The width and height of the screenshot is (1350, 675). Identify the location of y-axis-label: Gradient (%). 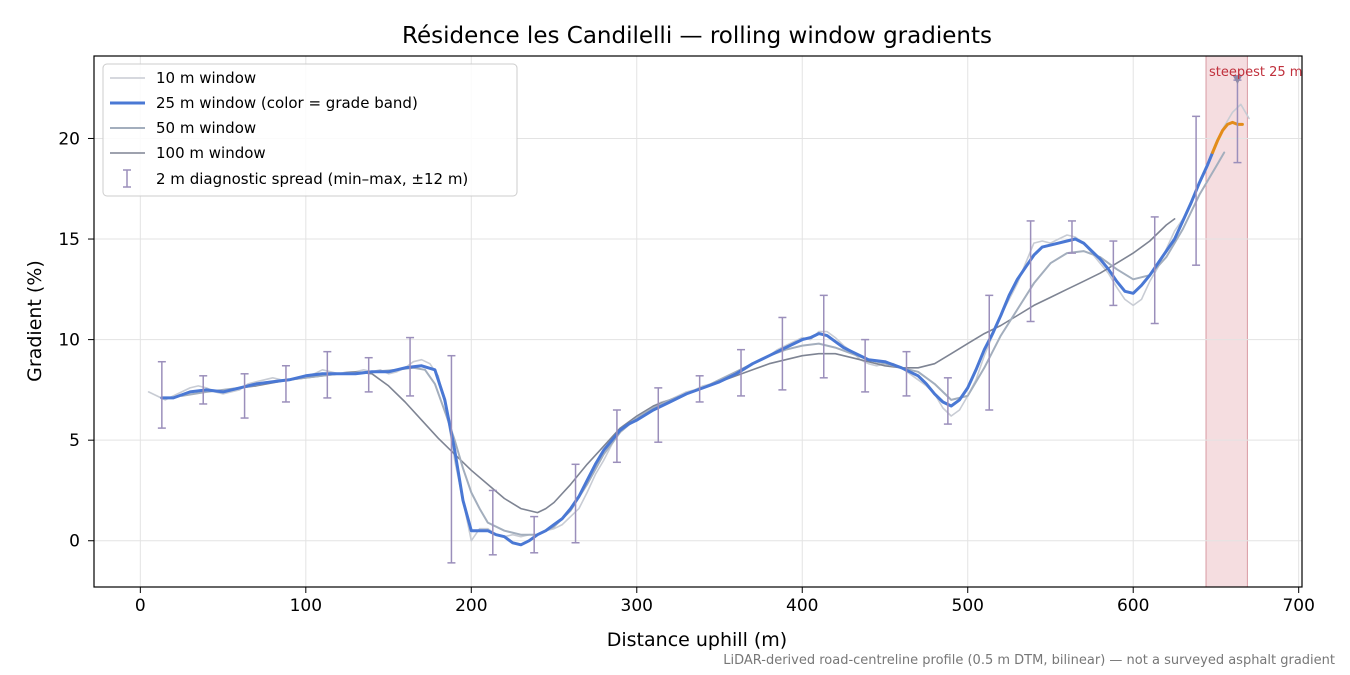
(35, 321).